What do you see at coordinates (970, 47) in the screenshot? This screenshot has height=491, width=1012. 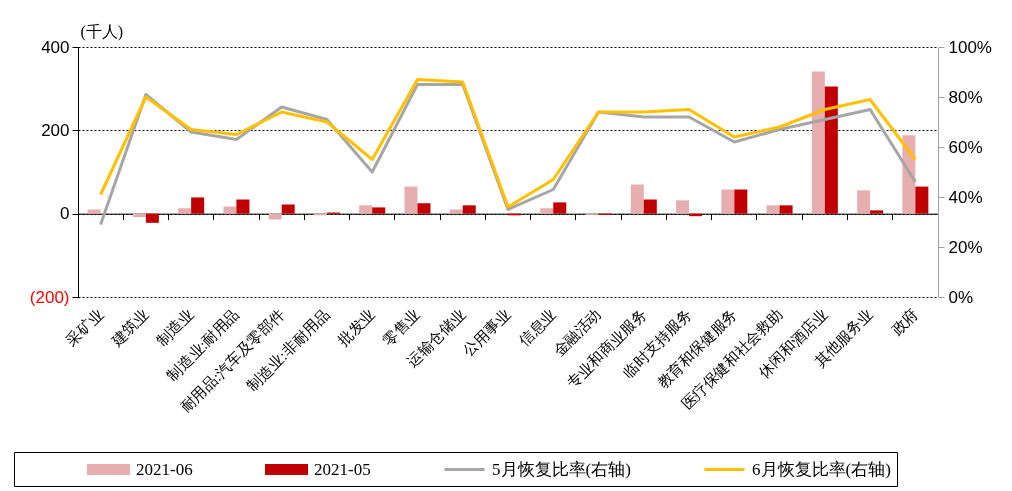 I see `y2-tick-label: 100%` at bounding box center [970, 47].